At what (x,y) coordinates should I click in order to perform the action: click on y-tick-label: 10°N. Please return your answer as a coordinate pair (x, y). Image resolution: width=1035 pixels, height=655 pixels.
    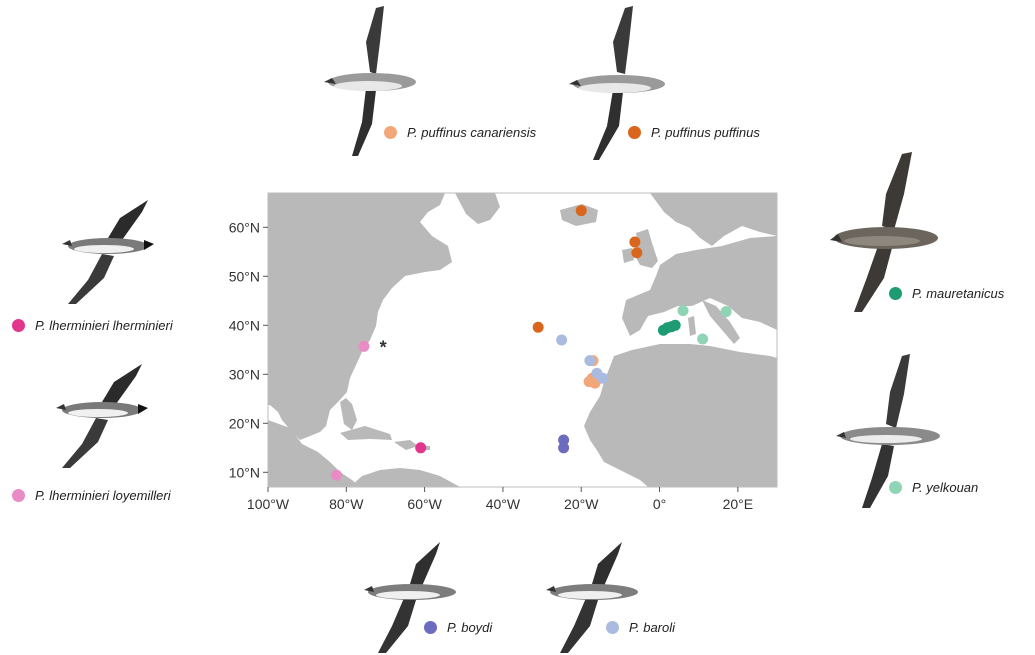
    Looking at the image, I should click on (244, 472).